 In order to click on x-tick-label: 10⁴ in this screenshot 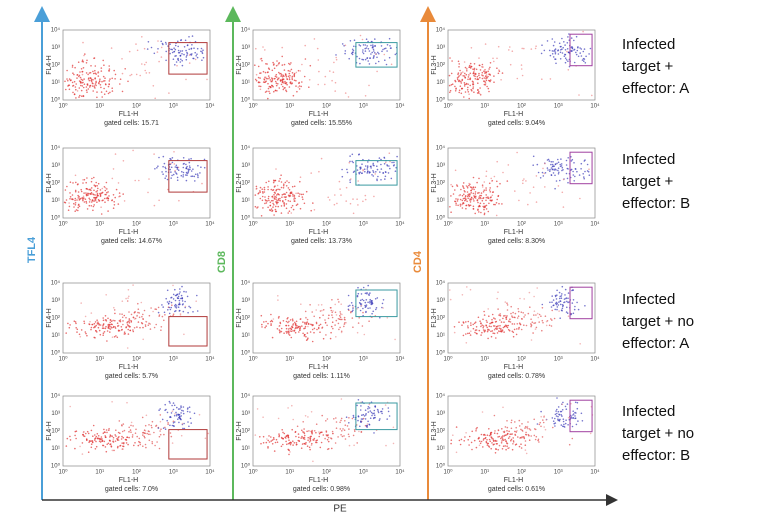, I will do `click(400, 359)`.